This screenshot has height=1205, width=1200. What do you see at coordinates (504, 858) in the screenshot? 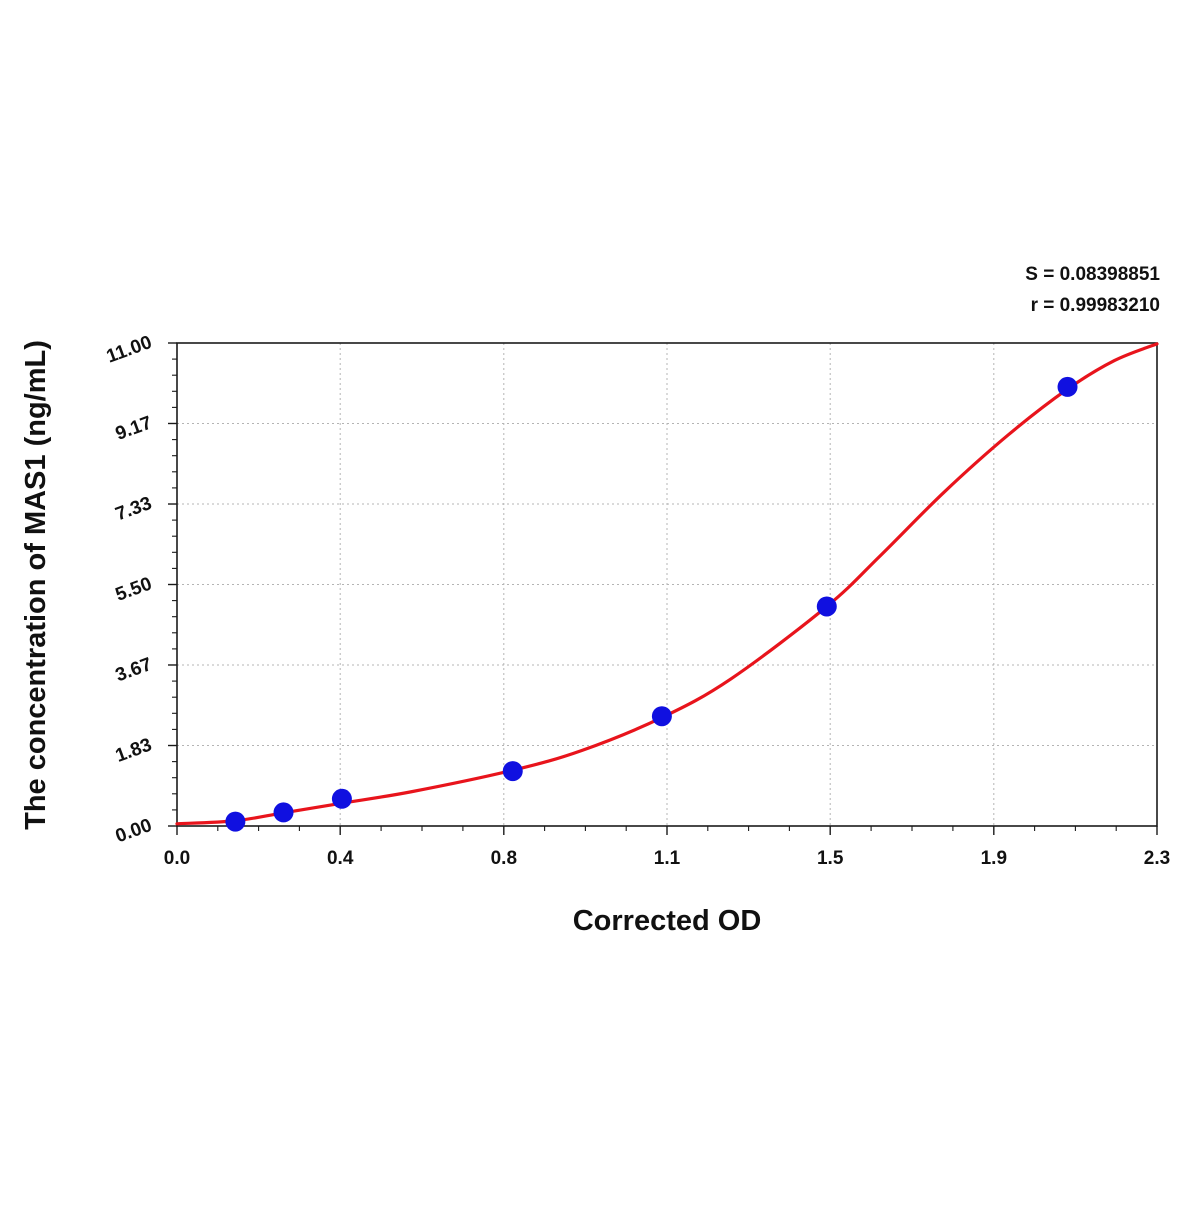
I see `x-tick-label: 0.8` at bounding box center [504, 858].